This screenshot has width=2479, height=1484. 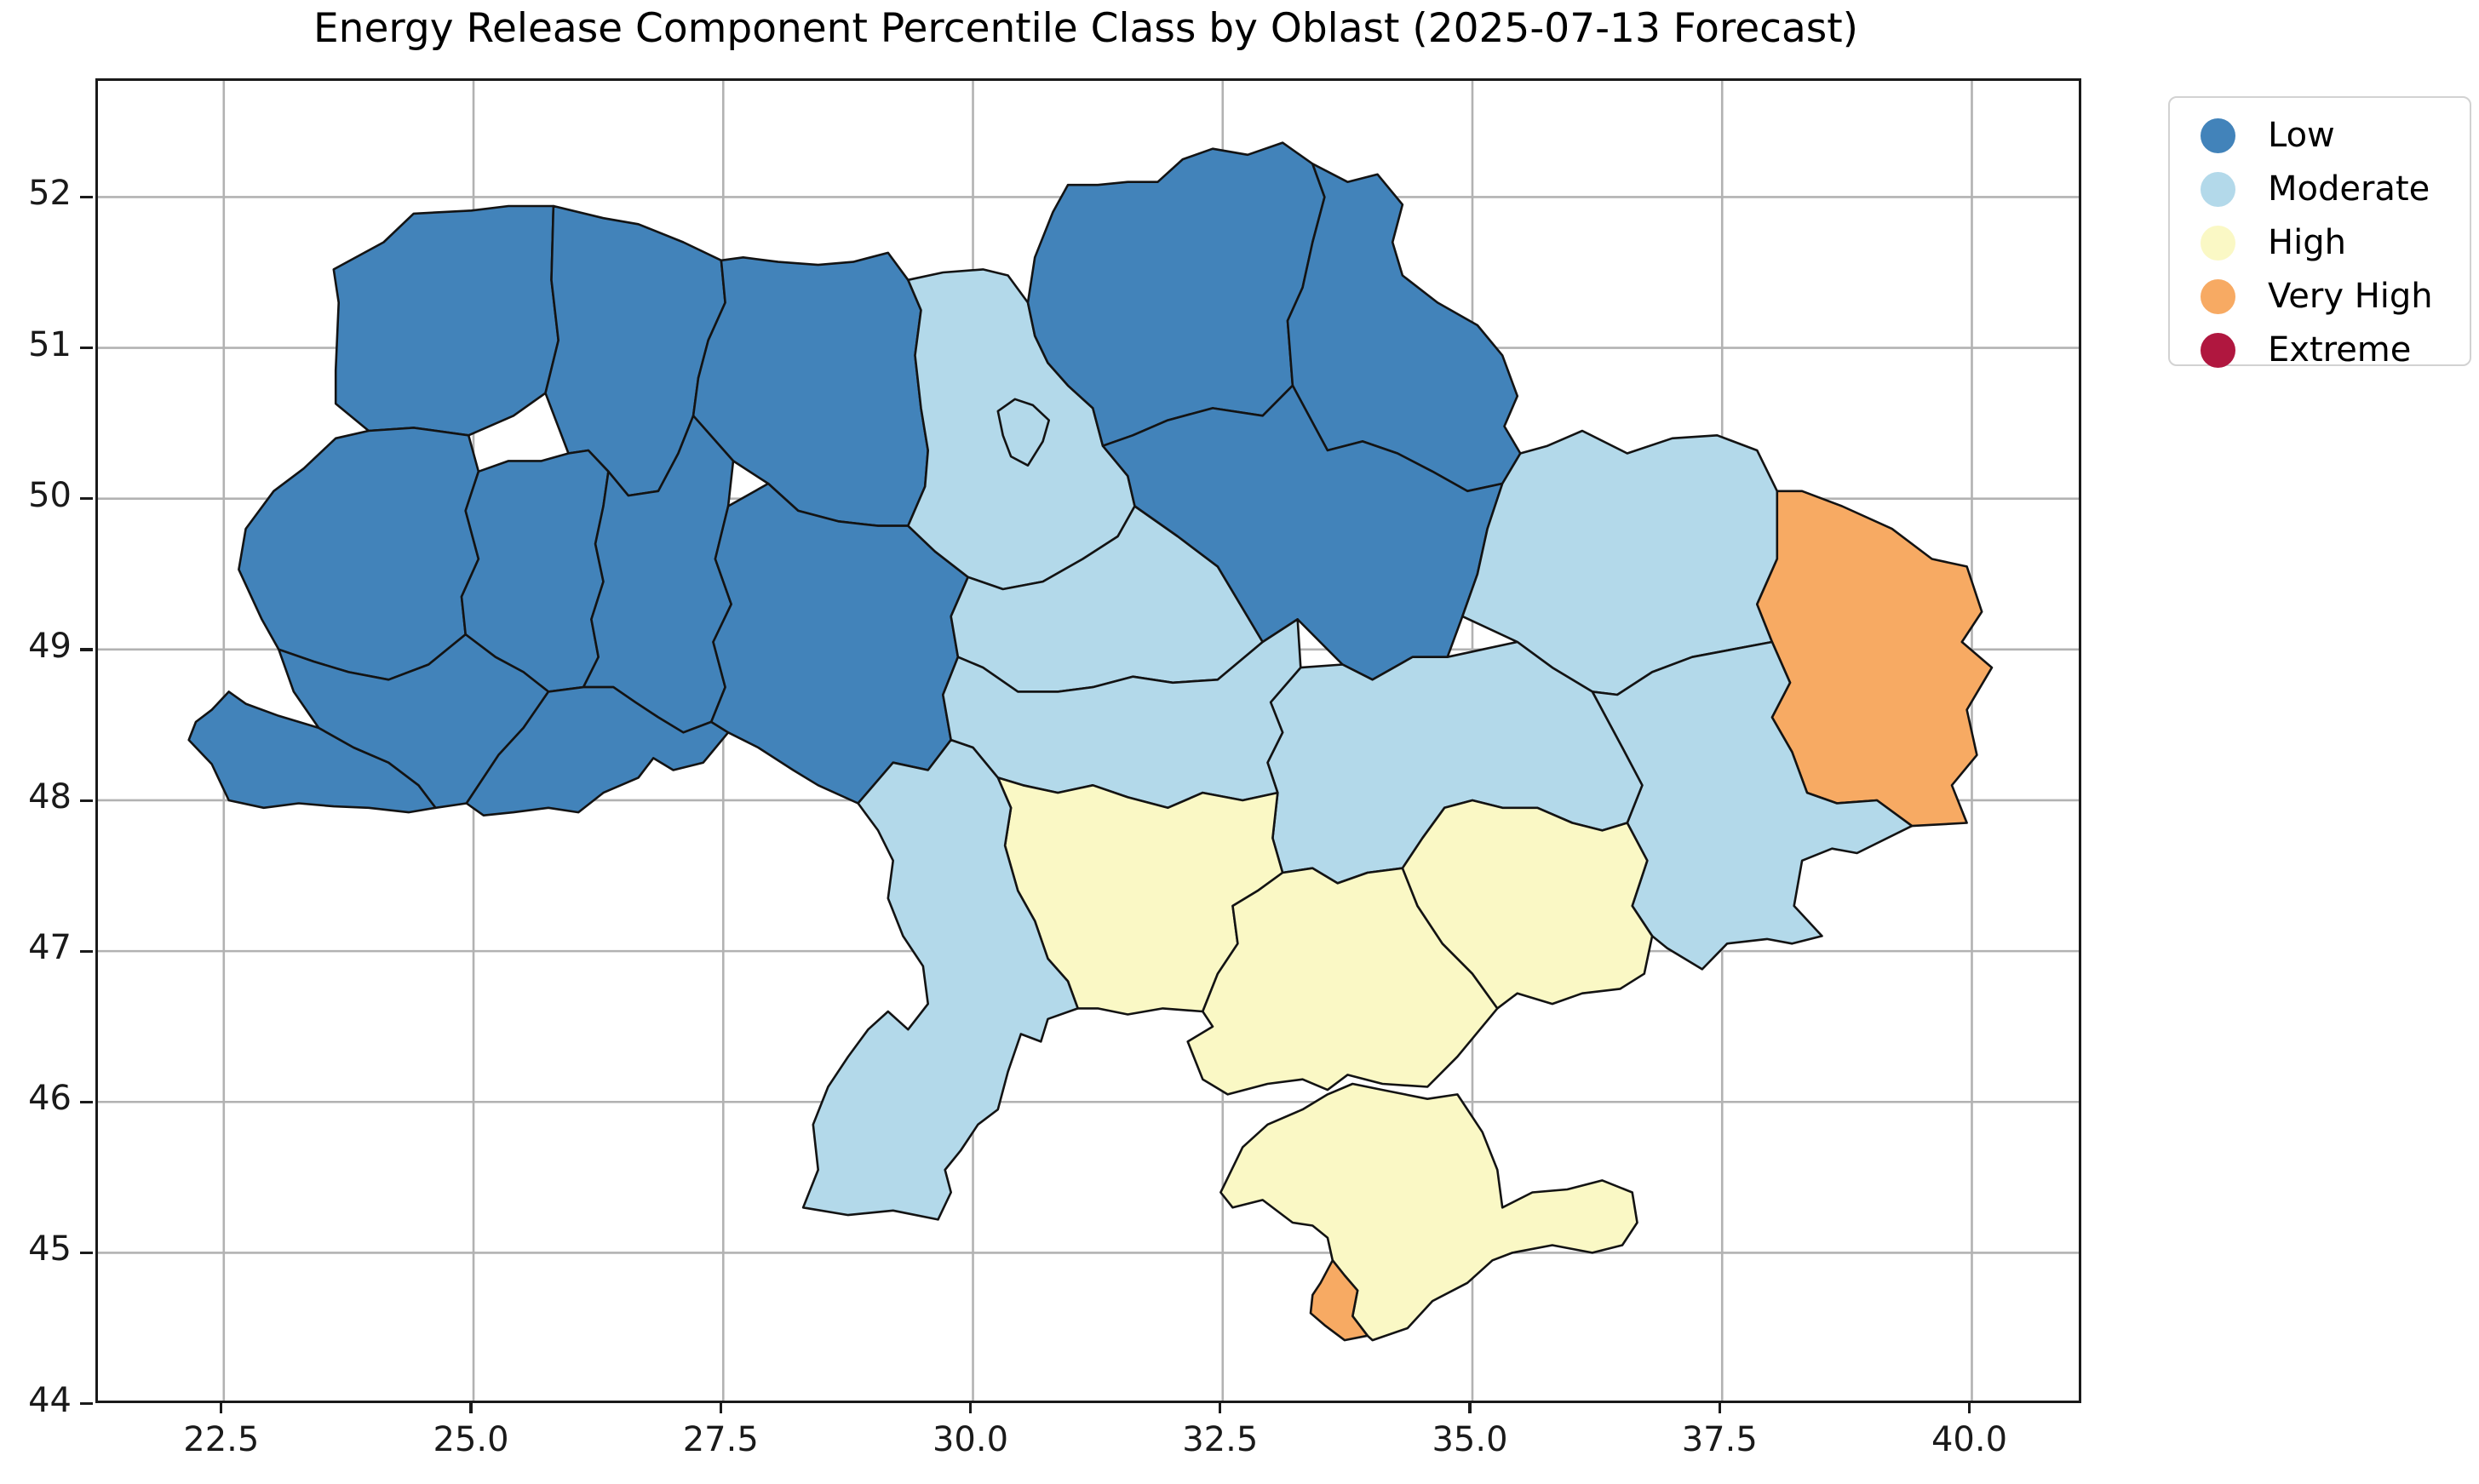 I want to click on legend-item-high: High, so click(x=2320, y=243).